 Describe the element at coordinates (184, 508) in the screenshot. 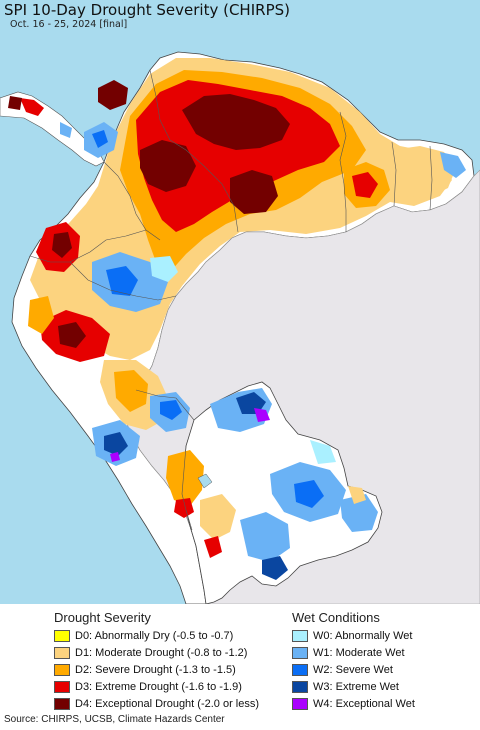

I see `drought-d3-altiplano` at that location.